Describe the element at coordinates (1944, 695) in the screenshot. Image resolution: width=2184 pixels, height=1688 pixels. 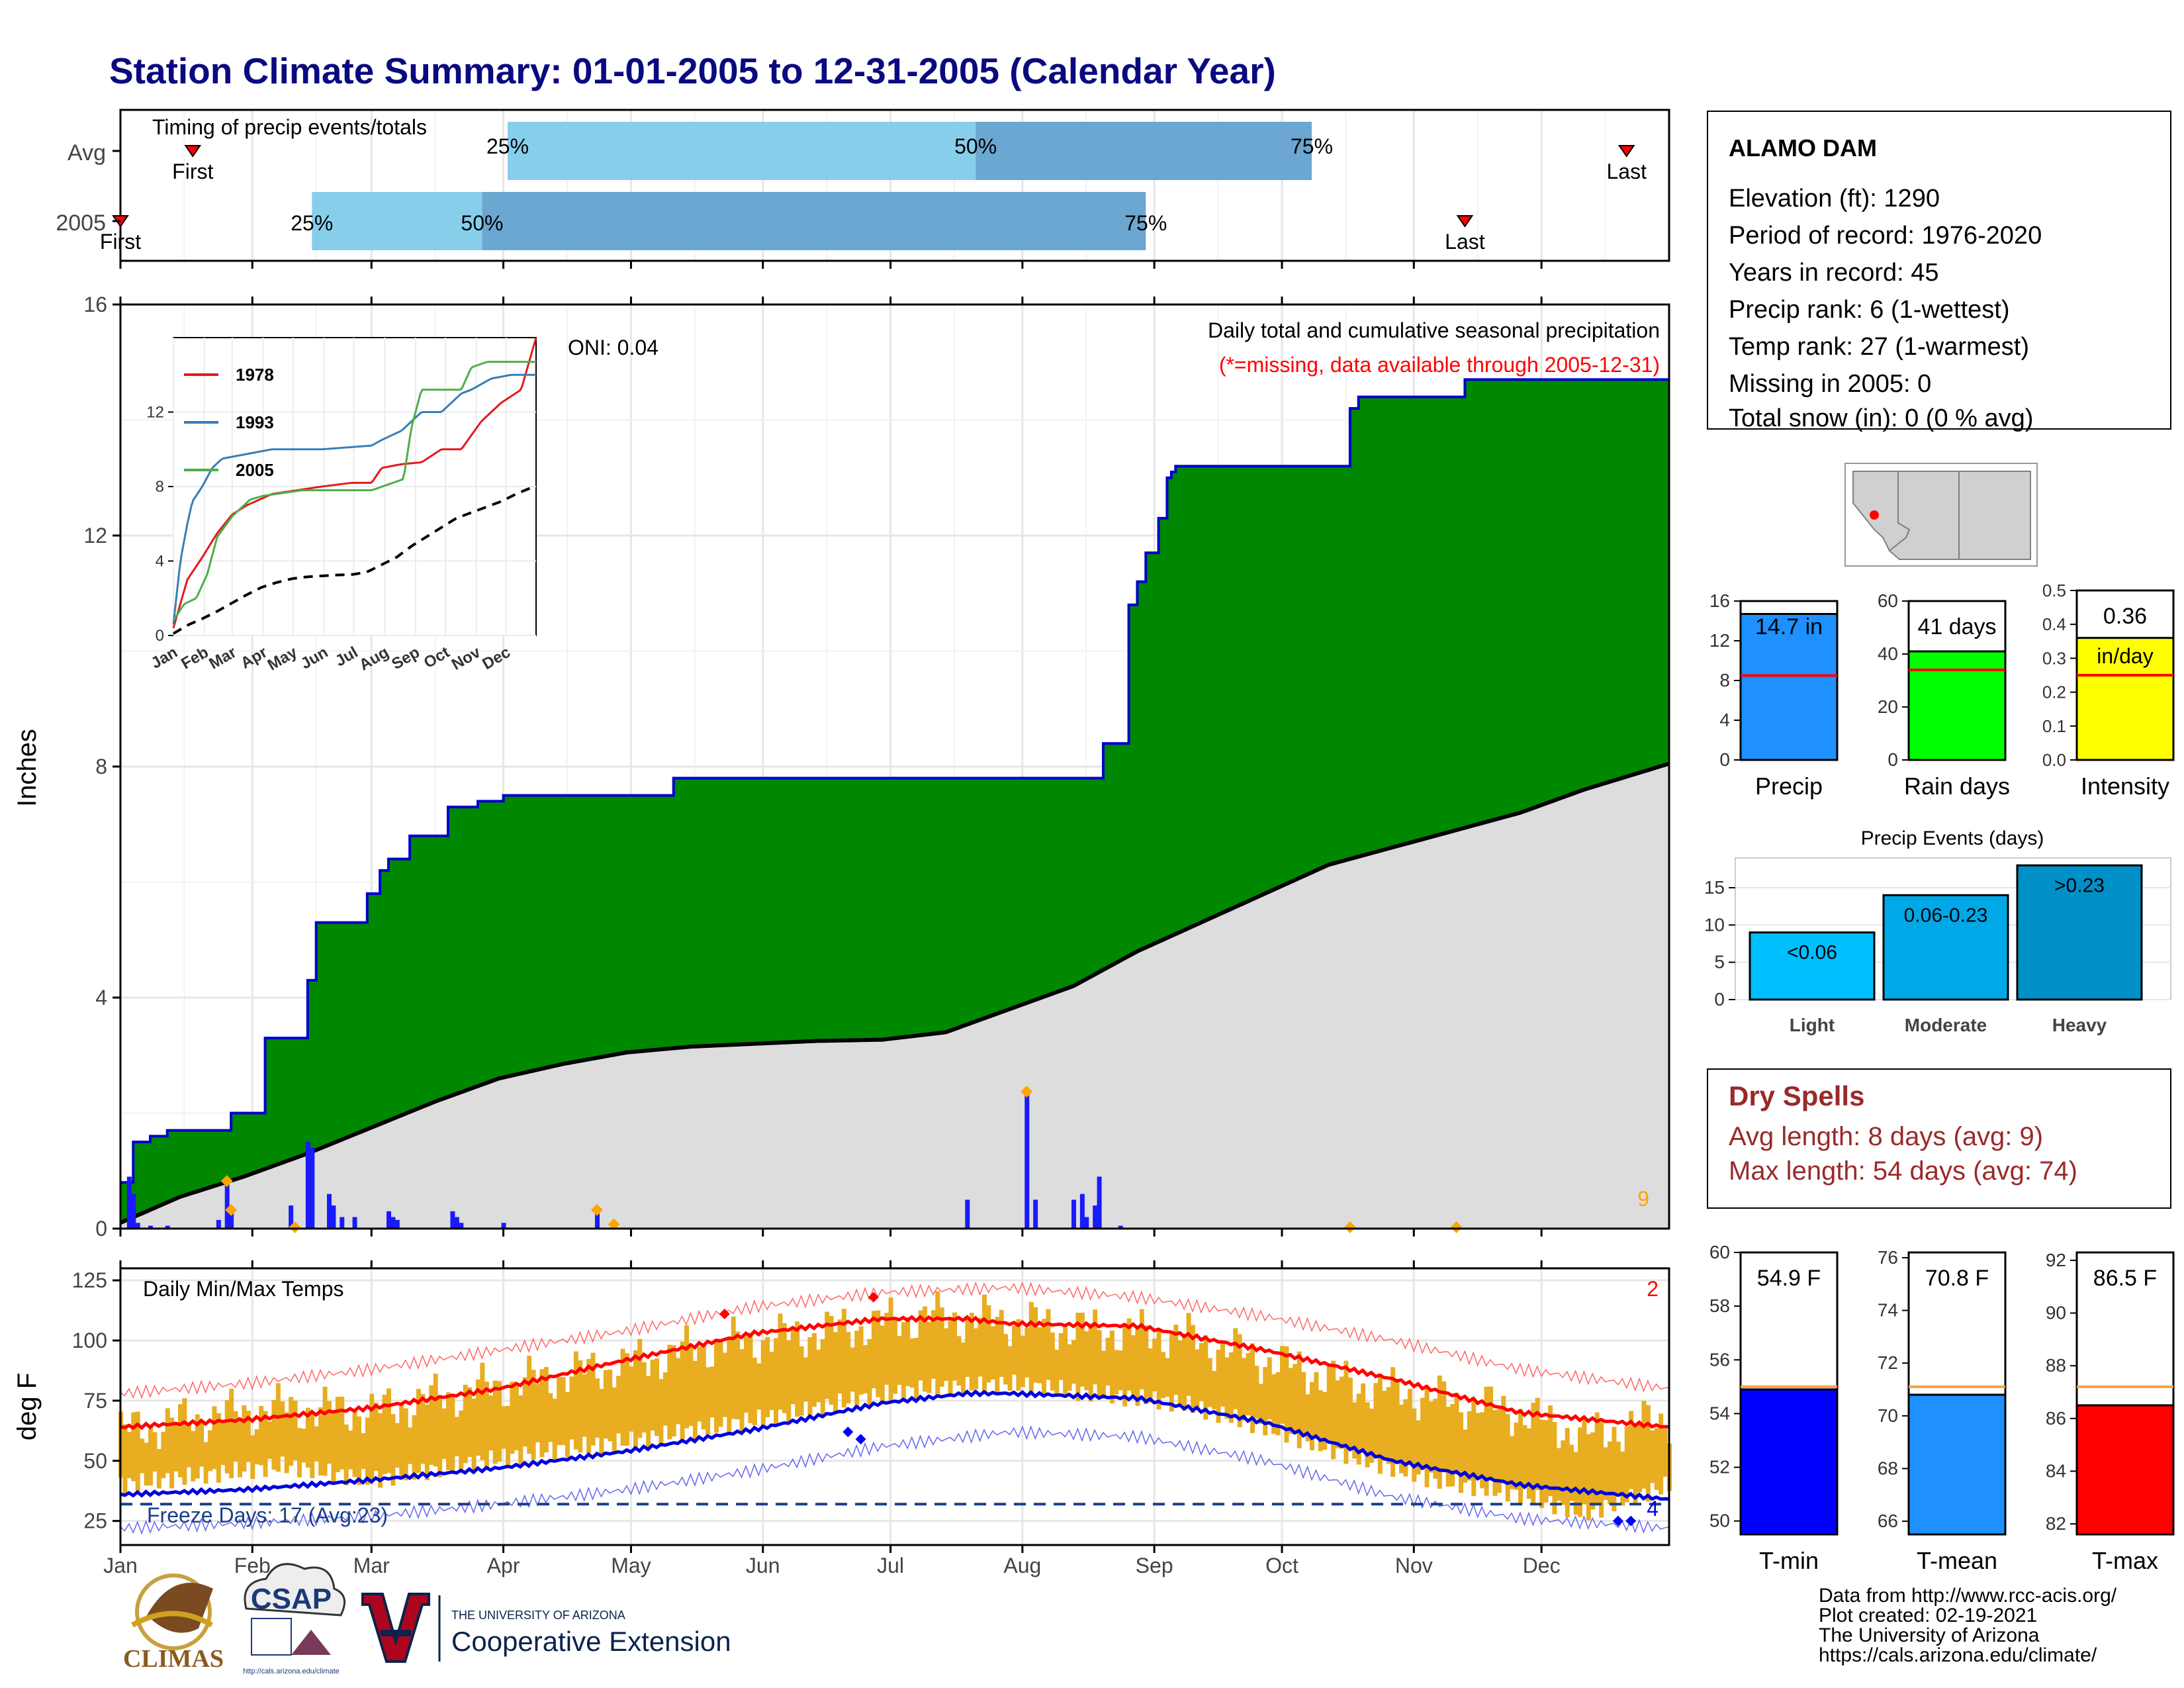
I see `rain-days-chart: 0 20 40 60 41 days Rain days` at that location.